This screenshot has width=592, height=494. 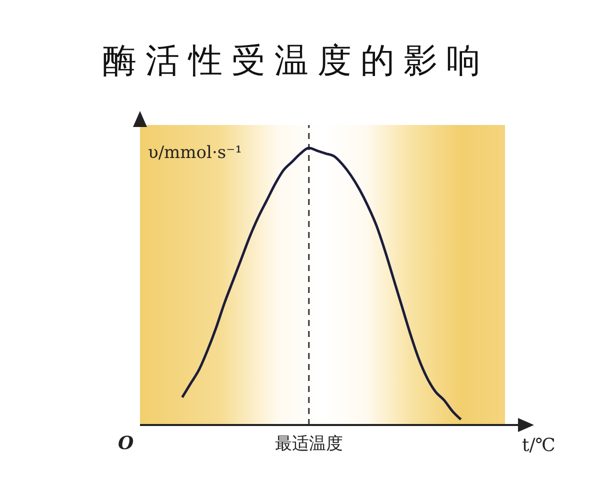 I want to click on y-axis-title: υ/mmol·s⁻¹, so click(x=195, y=153).